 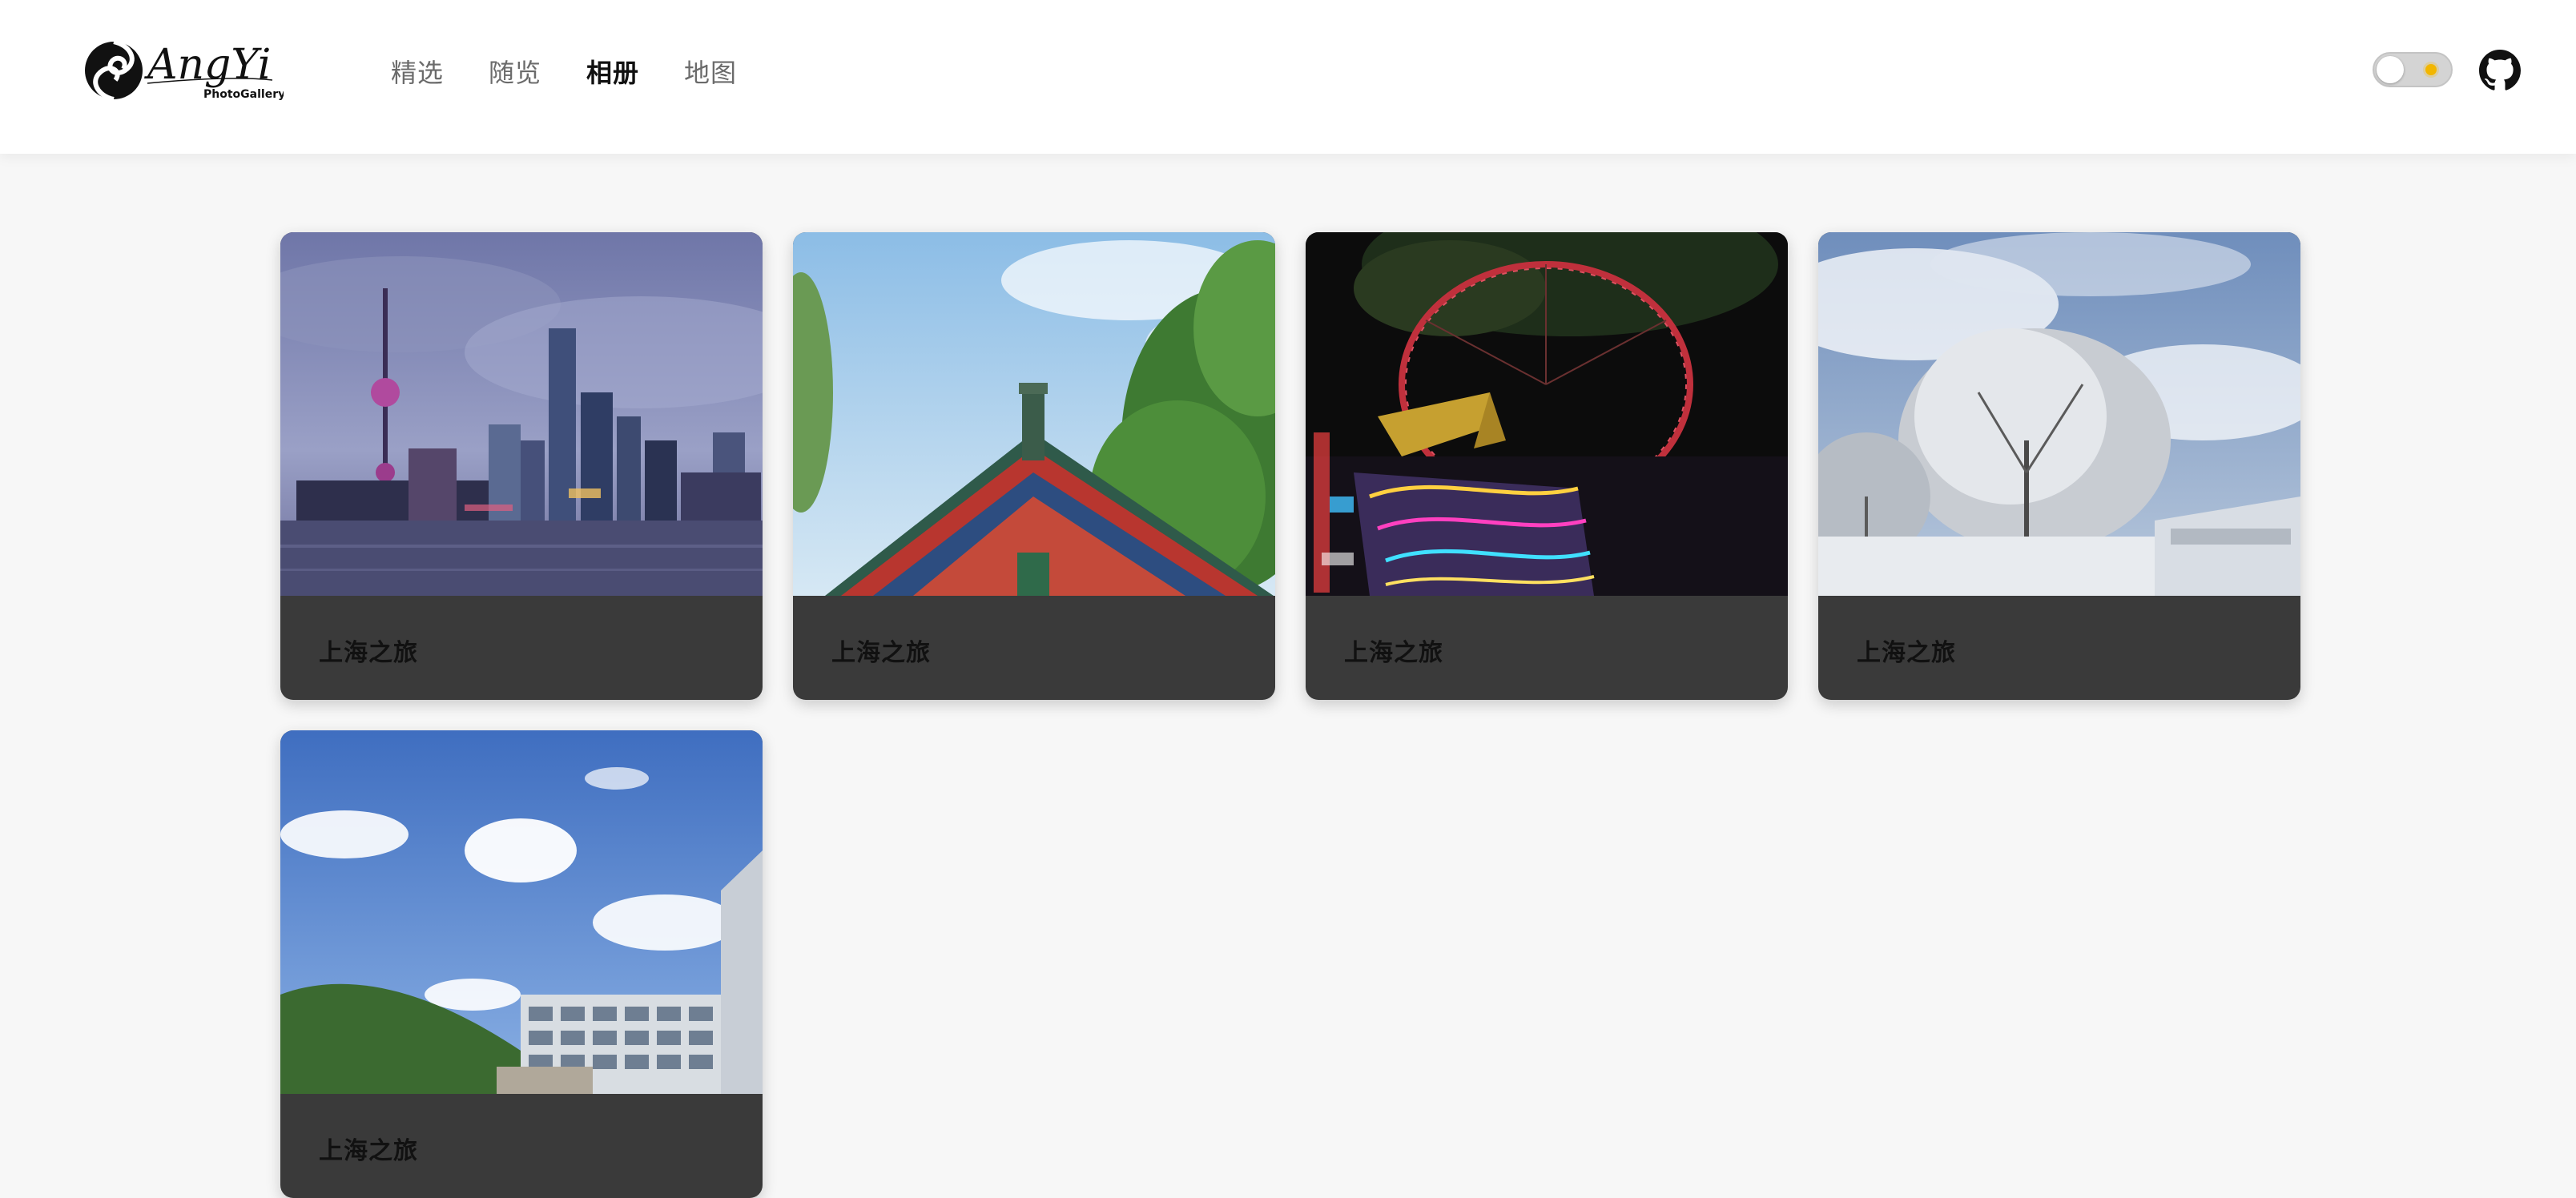 What do you see at coordinates (521, 414) in the screenshot?
I see `city-skyline-photo` at bounding box center [521, 414].